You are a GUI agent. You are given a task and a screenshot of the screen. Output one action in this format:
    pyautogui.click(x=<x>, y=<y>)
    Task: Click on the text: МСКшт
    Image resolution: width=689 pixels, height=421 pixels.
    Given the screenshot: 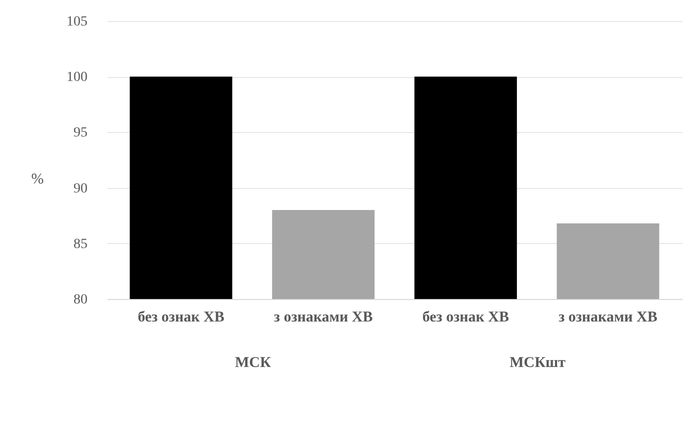 What is the action you would take?
    pyautogui.click(x=538, y=363)
    